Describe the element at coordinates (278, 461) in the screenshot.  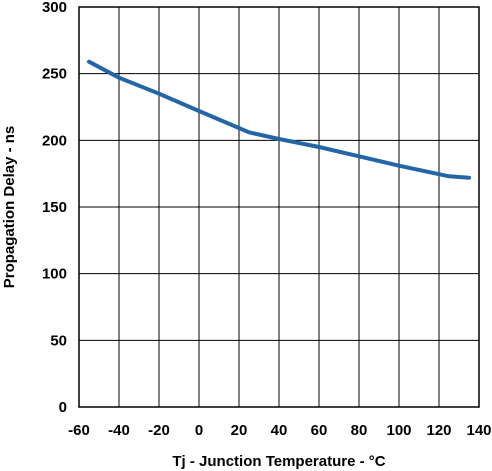
I see `x-axis-title: Tj - Junction Temperature - °C` at that location.